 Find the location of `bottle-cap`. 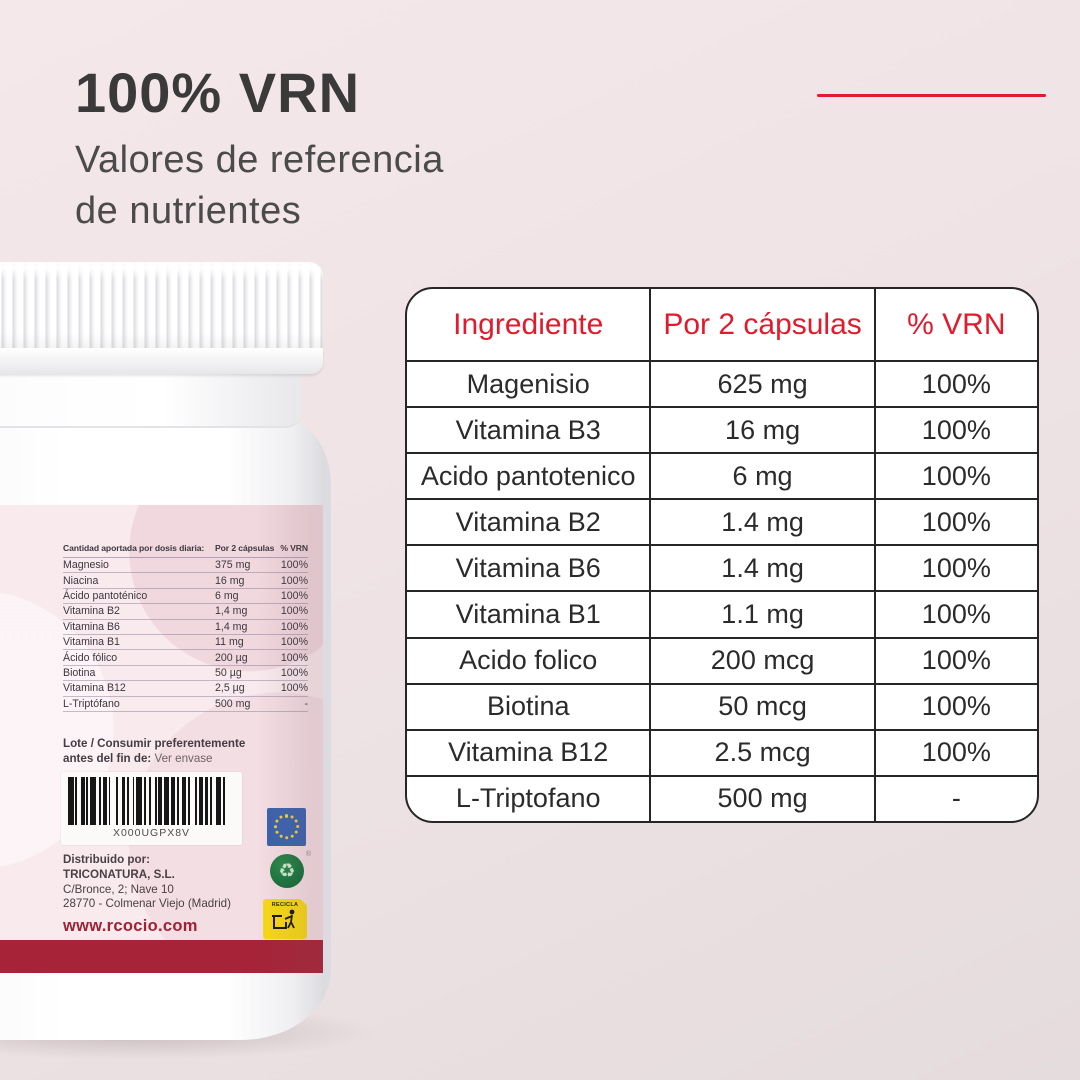

bottle-cap is located at coordinates (161, 306).